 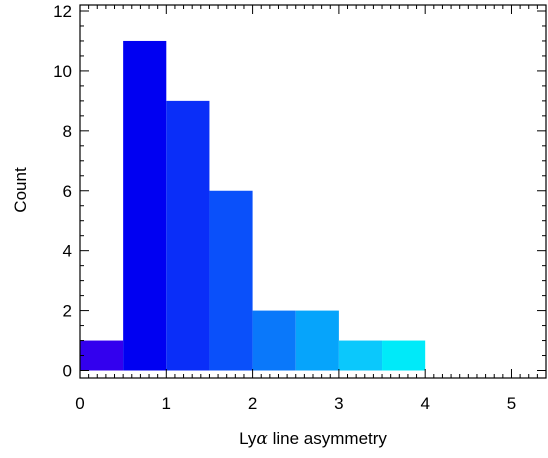 I want to click on x-tick-label: 5, so click(x=511, y=403).